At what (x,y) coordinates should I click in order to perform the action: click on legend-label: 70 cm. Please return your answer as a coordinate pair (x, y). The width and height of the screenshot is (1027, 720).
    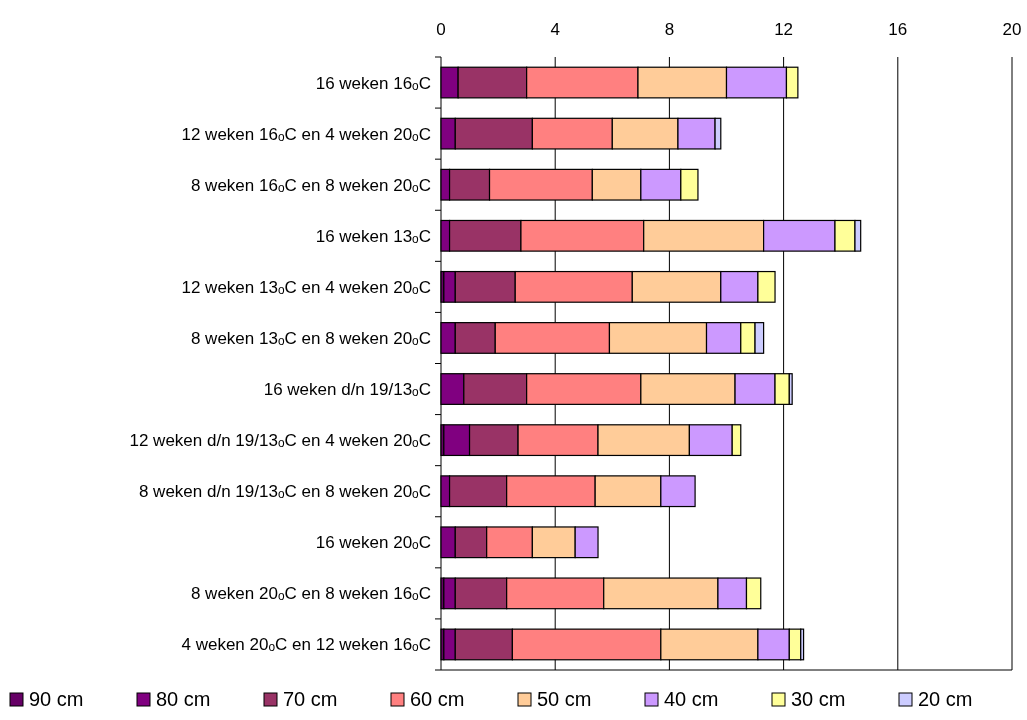
    Looking at the image, I should click on (310, 699).